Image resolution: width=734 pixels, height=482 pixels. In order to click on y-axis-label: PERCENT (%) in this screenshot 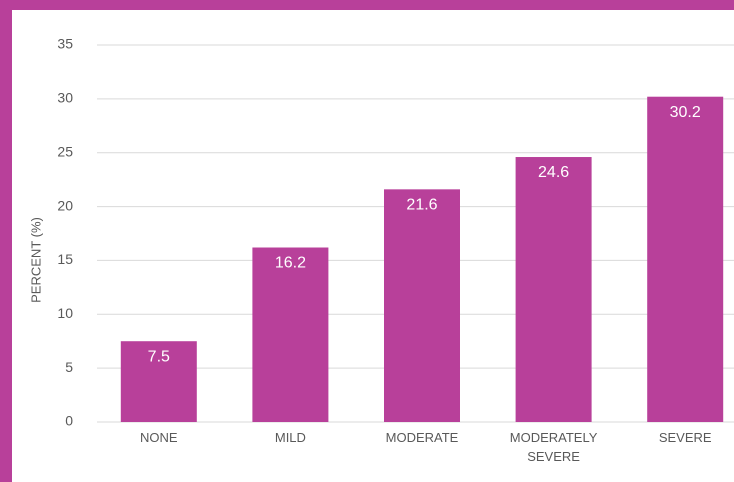, I will do `click(35, 260)`.